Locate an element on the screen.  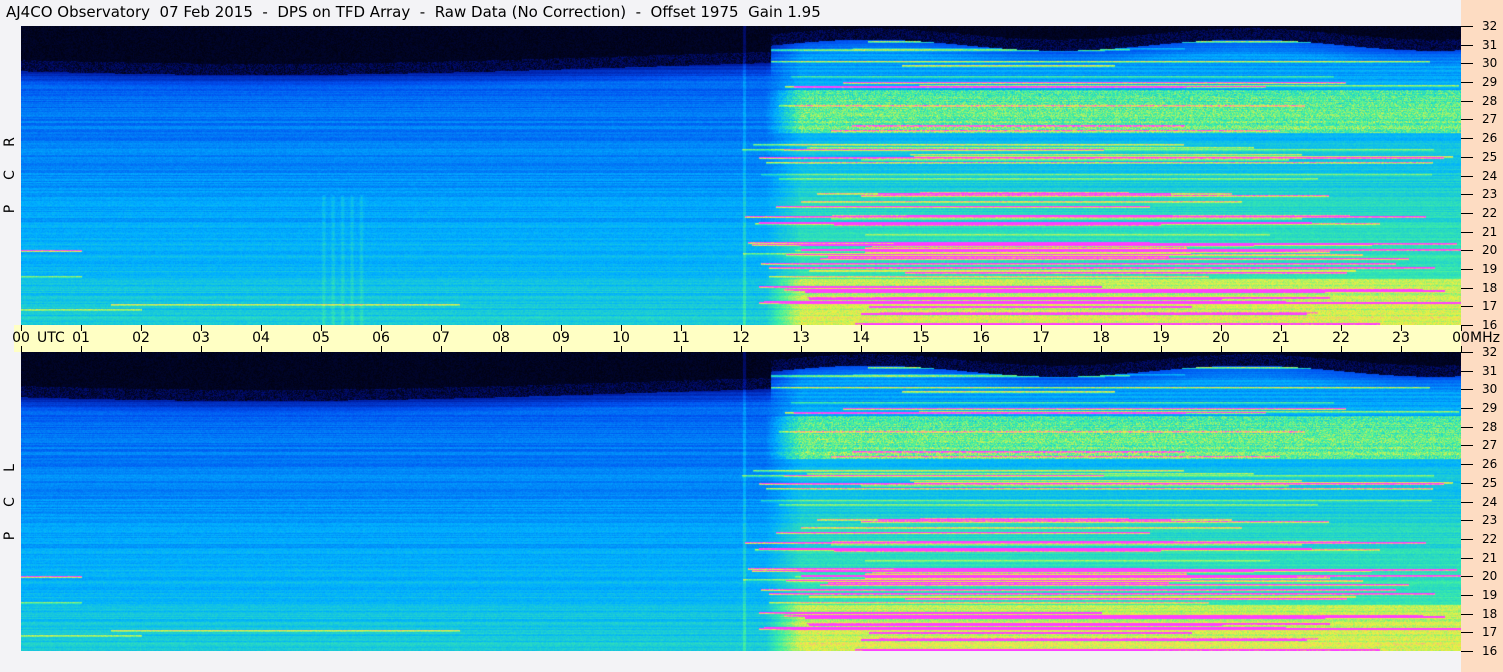
x-tick-label: 12 is located at coordinates (741, 338).